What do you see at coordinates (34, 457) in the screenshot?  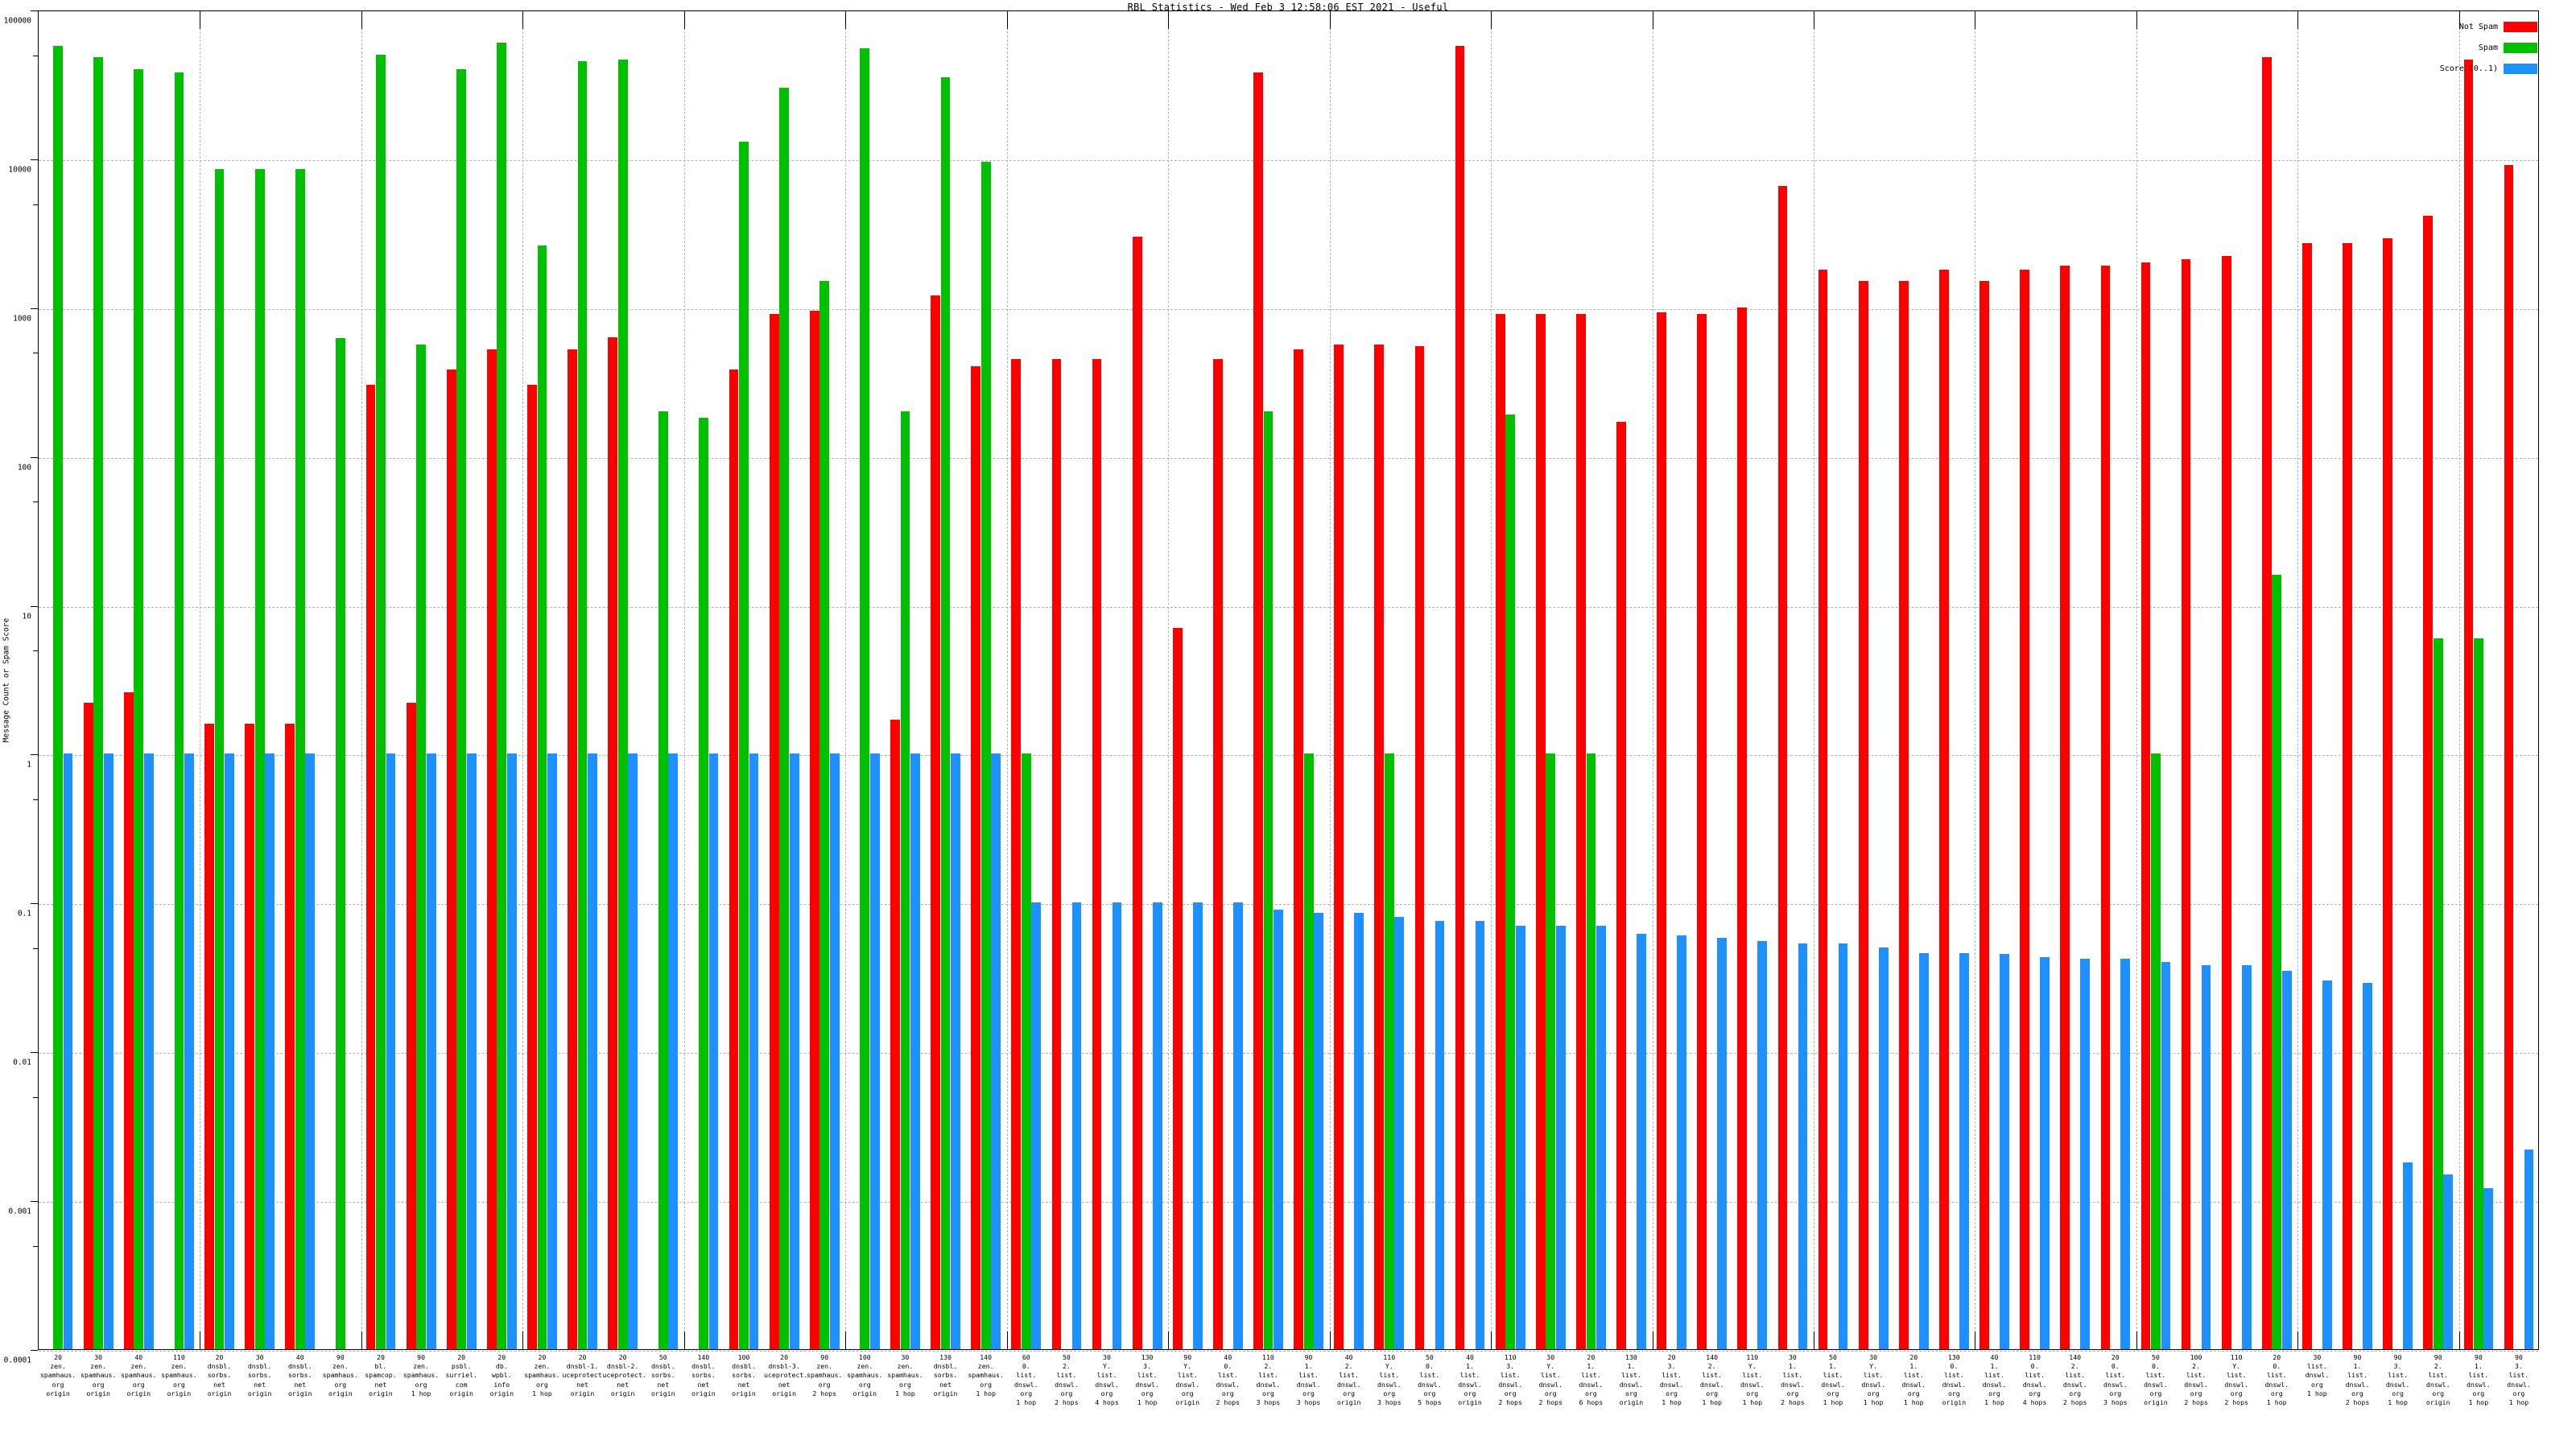 I see `y-tick-major` at bounding box center [34, 457].